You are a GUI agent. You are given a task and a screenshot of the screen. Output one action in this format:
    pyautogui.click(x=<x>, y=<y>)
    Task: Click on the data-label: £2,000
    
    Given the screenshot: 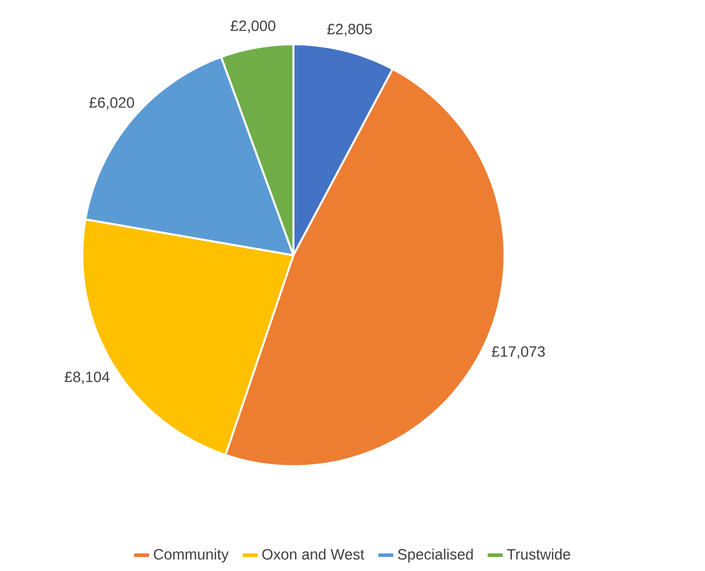 What is the action you would take?
    pyautogui.click(x=253, y=26)
    